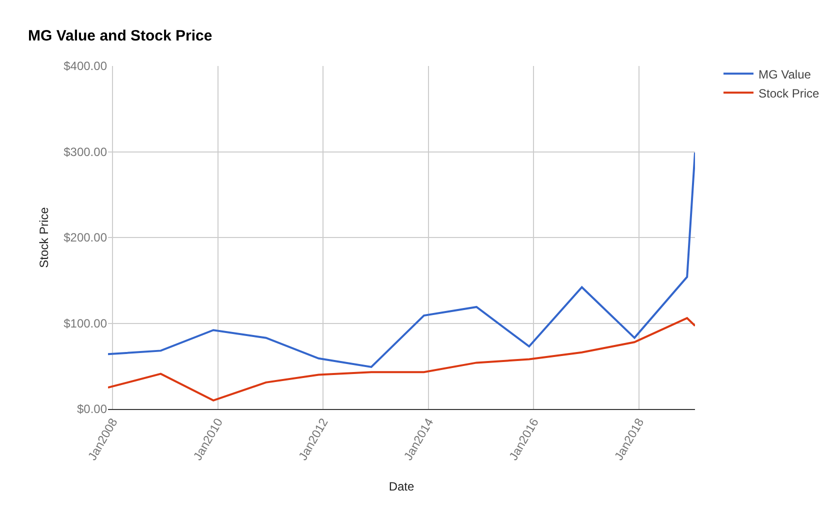  I want to click on line-series, so click(401, 359).